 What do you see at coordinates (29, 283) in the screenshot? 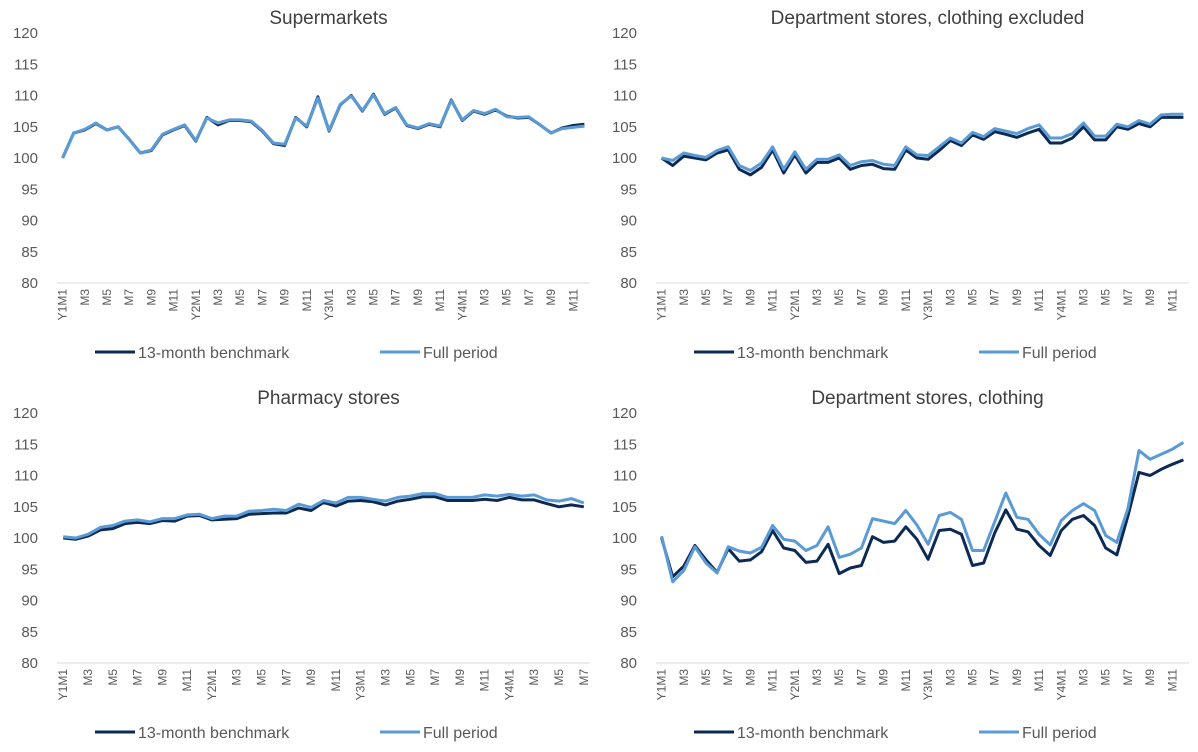
I see `y-tick-label: 80` at bounding box center [29, 283].